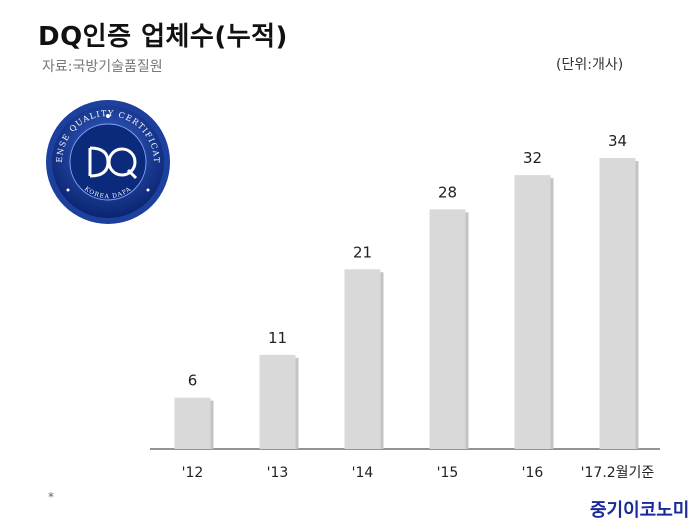 The height and width of the screenshot is (529, 700). What do you see at coordinates (532, 158) in the screenshot?
I see `bar-value-label: 32` at bounding box center [532, 158].